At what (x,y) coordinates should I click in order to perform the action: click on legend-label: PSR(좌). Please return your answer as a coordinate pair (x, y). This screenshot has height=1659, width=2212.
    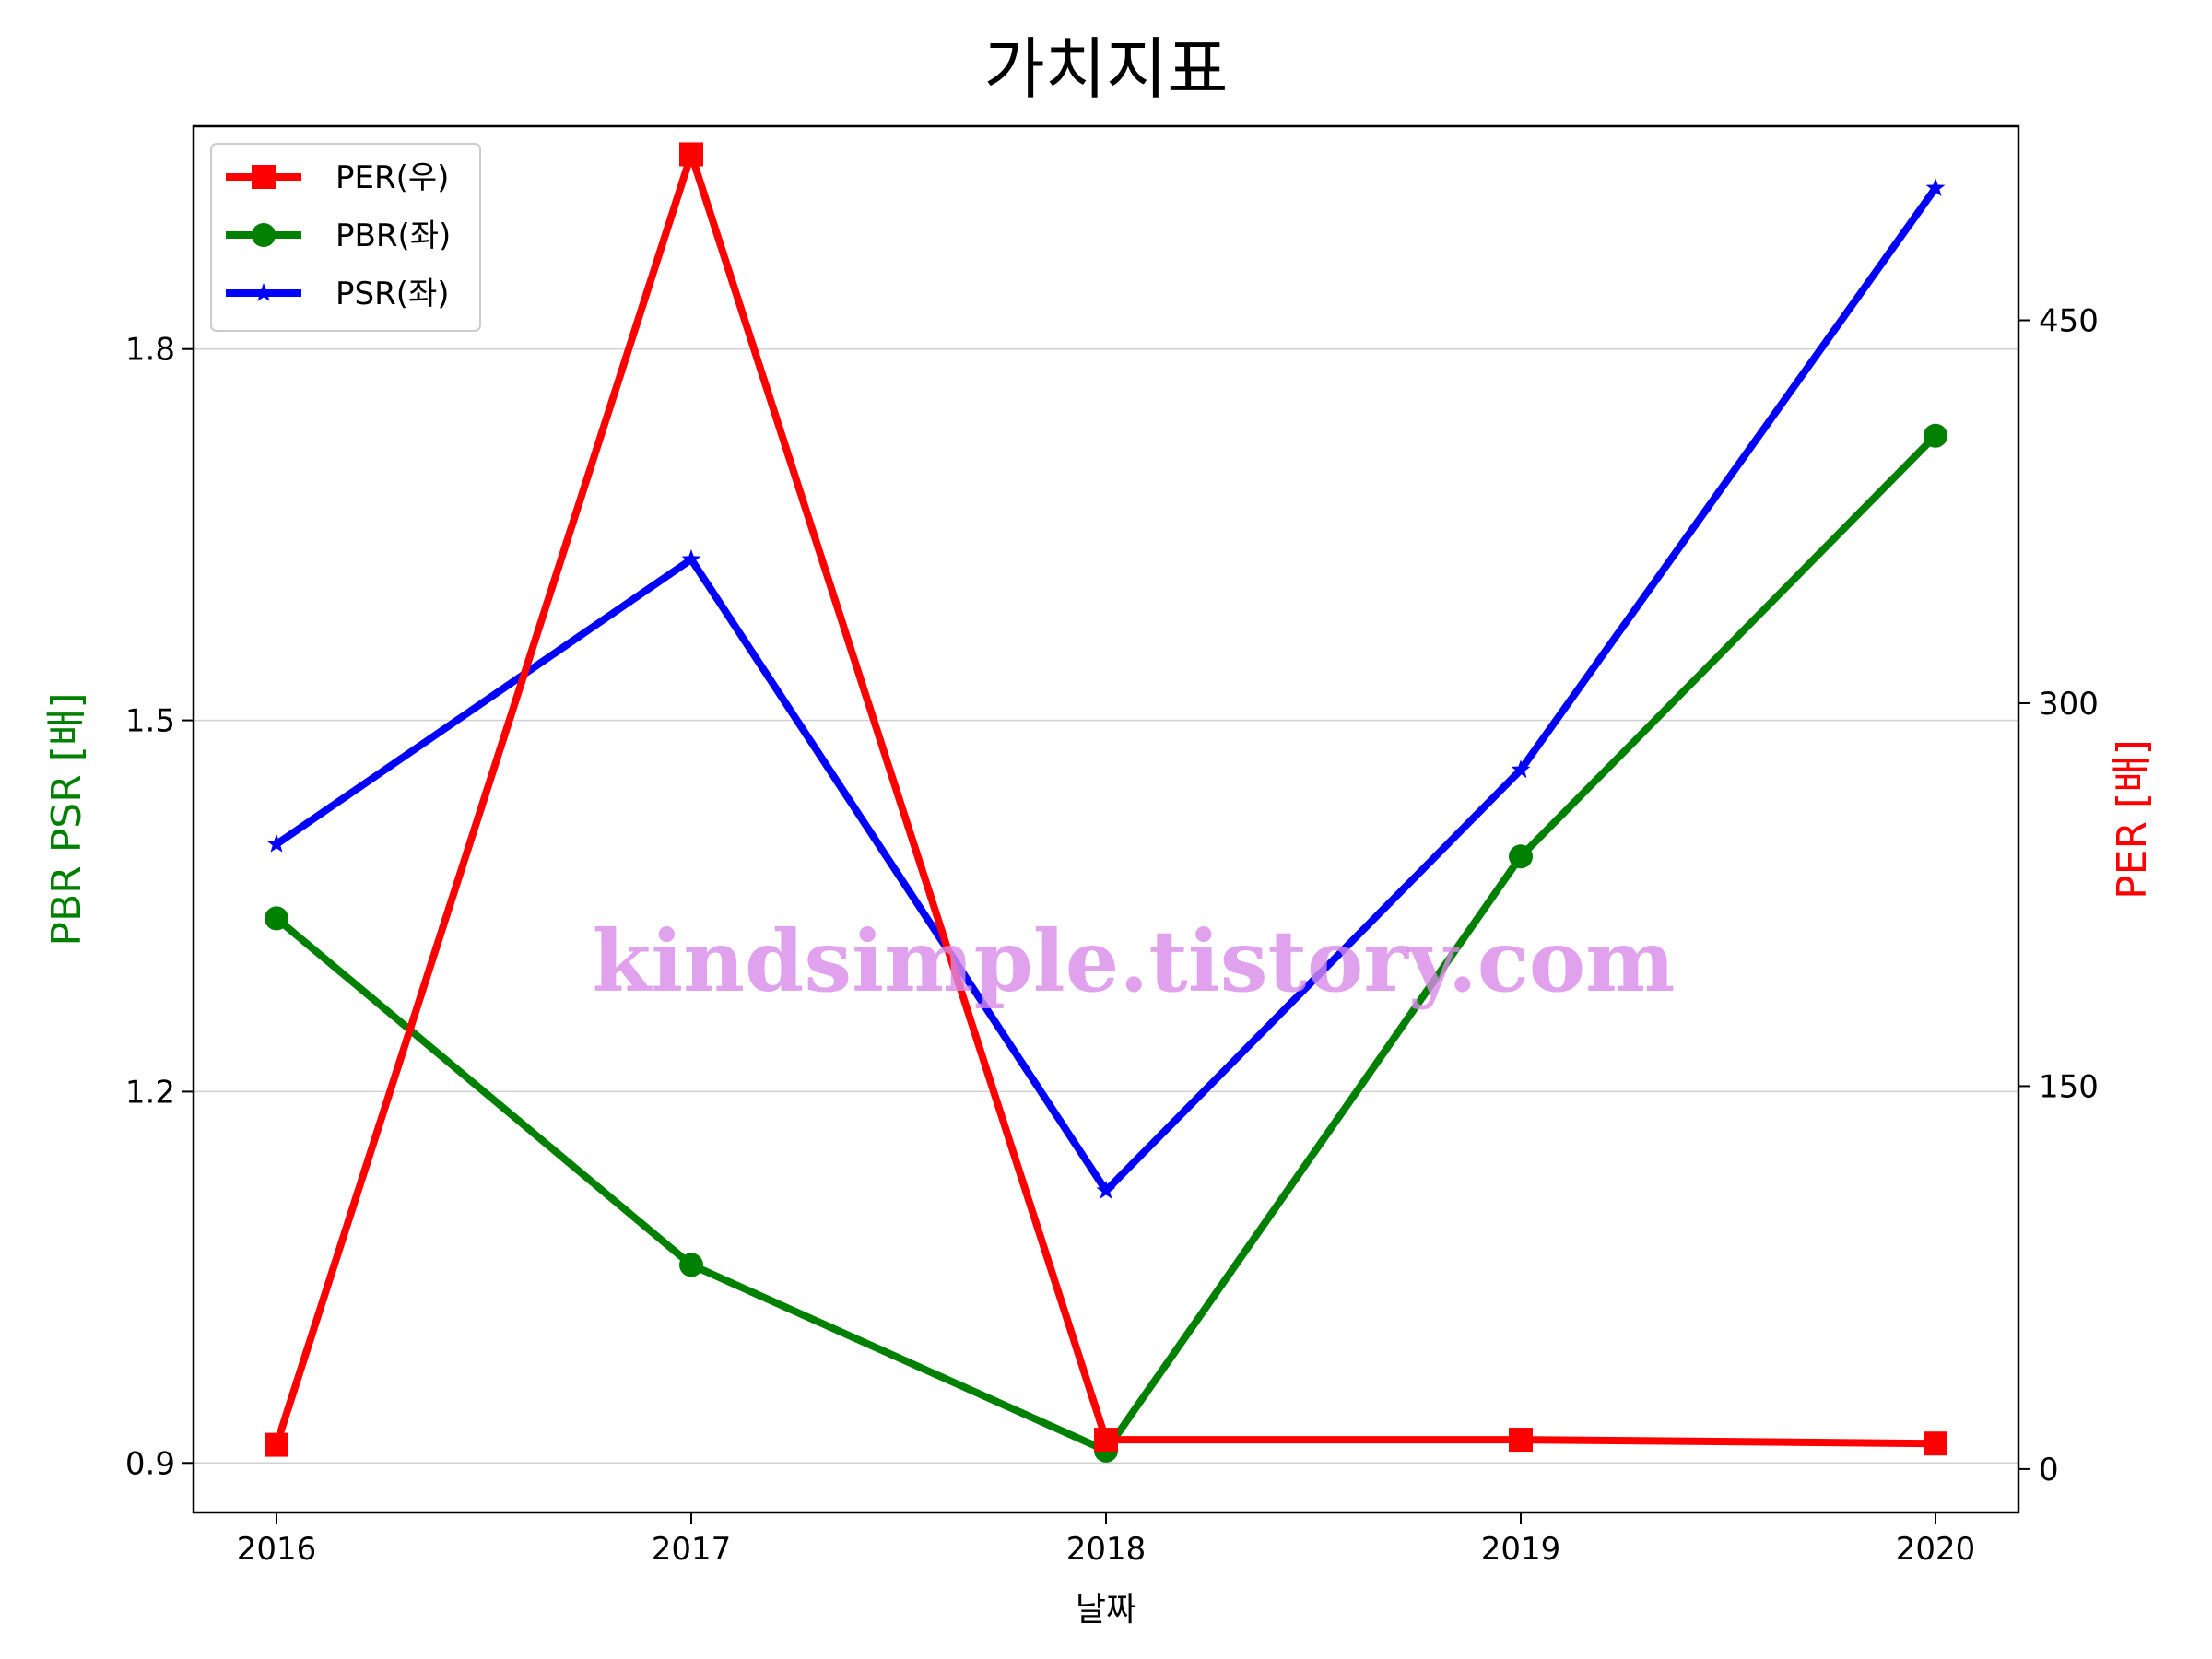
    Looking at the image, I should click on (392, 294).